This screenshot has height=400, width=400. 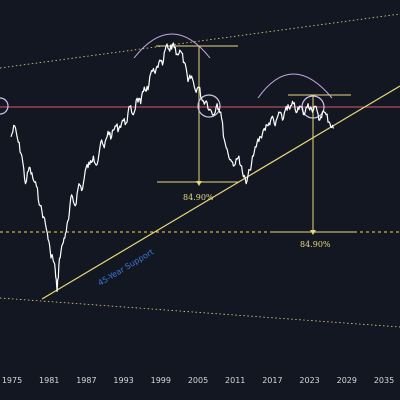 What do you see at coordinates (12, 380) in the screenshot?
I see `x-tick-1975: 1975` at bounding box center [12, 380].